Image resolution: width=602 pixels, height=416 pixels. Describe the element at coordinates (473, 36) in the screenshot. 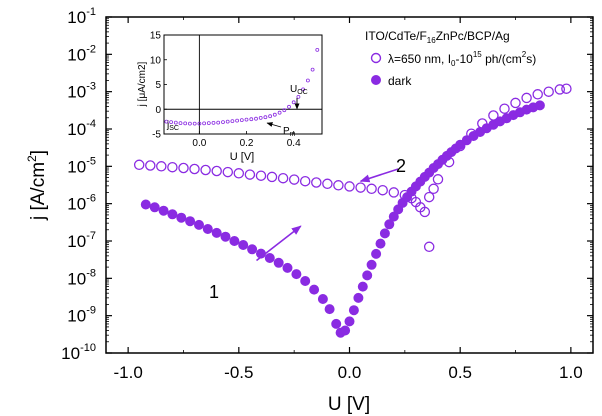

I see `legend-title-c: ZnPc/BCP/Ag` at that location.